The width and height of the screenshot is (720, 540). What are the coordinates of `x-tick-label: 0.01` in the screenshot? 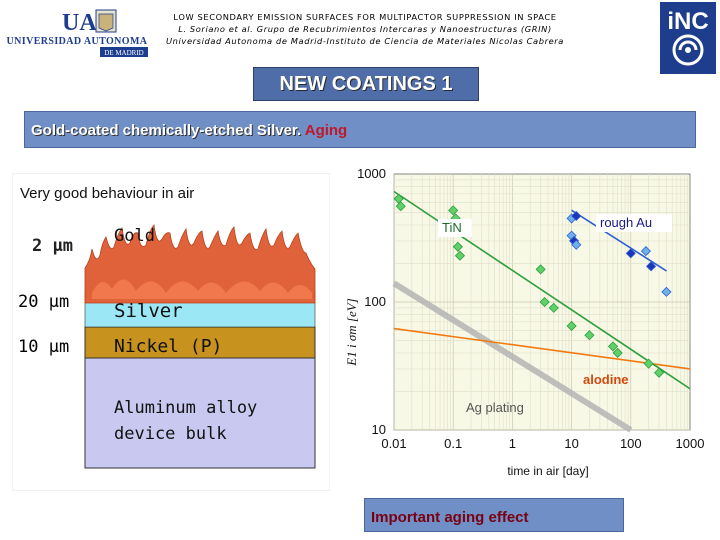 It's located at (393, 443).